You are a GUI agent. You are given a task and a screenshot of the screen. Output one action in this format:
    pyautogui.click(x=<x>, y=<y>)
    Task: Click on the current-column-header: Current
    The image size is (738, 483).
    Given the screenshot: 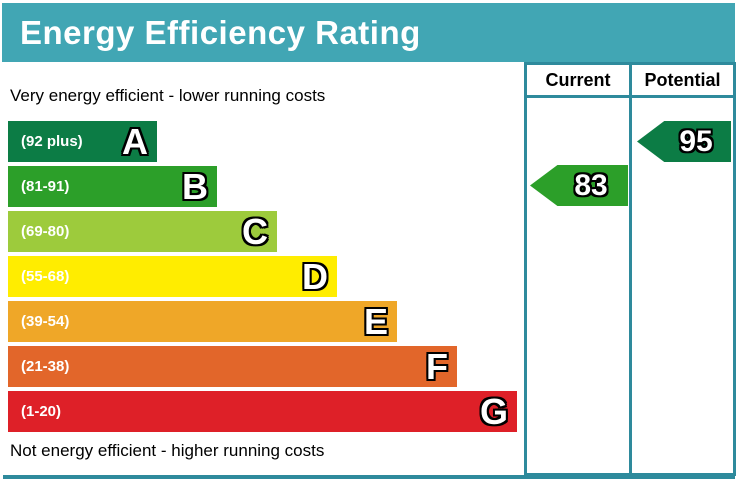 What is the action you would take?
    pyautogui.click(x=578, y=81)
    